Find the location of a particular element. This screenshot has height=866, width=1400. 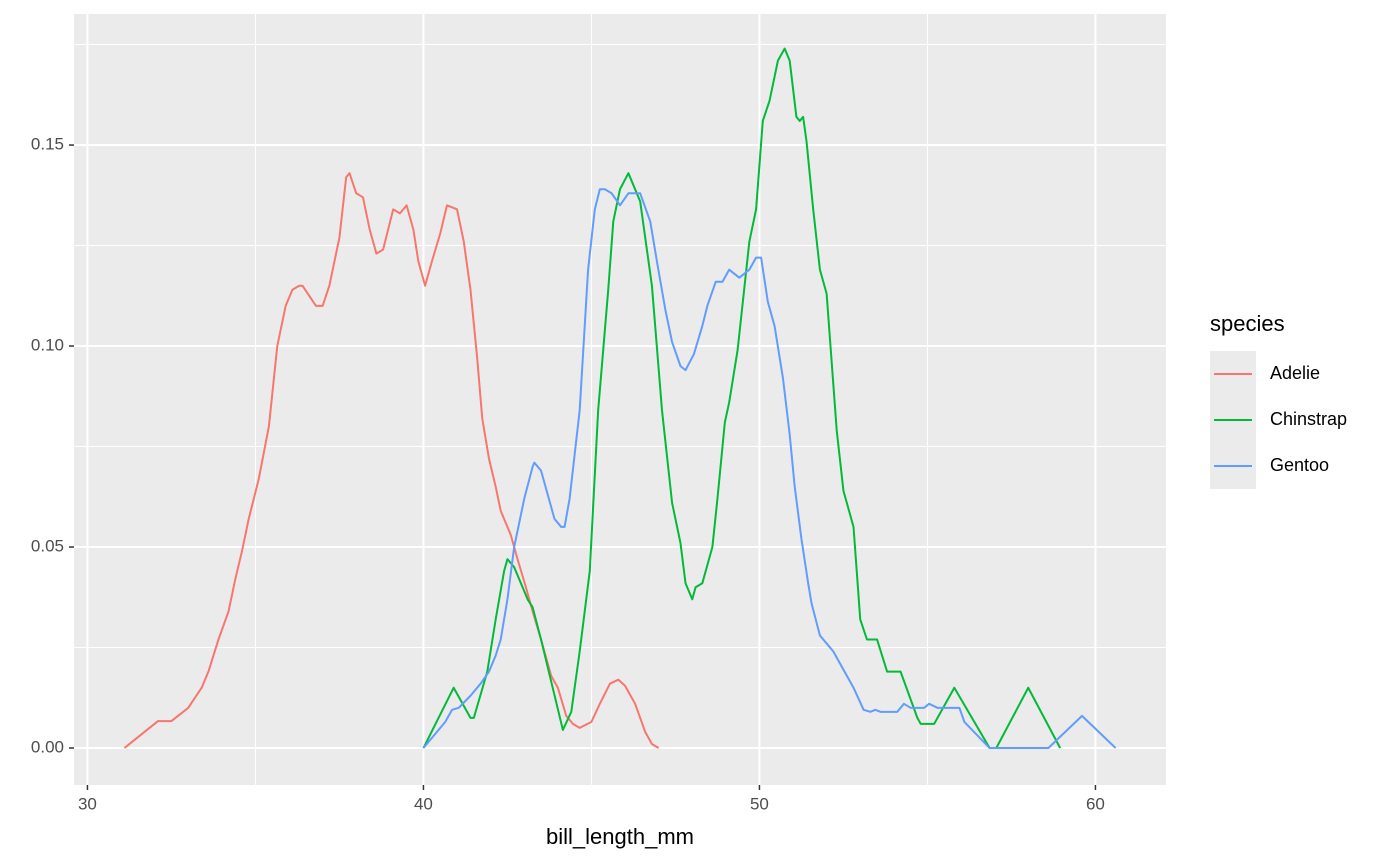

y-tick-label: 0.00 is located at coordinates (47, 747).